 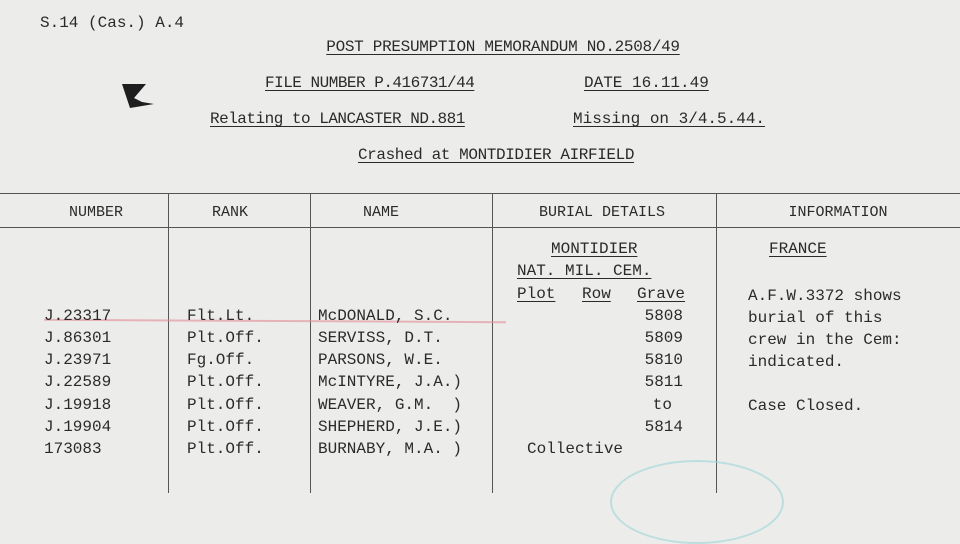 What do you see at coordinates (381, 212) in the screenshot?
I see `column-header-name: NAME` at bounding box center [381, 212].